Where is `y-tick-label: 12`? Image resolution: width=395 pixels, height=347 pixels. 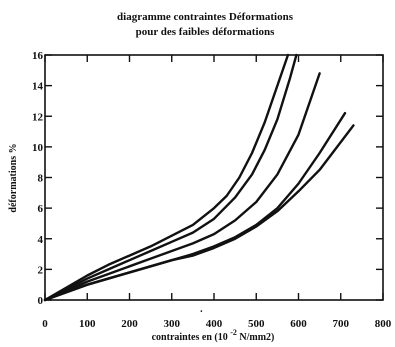 y-tick-label: 12 is located at coordinates (38, 117).